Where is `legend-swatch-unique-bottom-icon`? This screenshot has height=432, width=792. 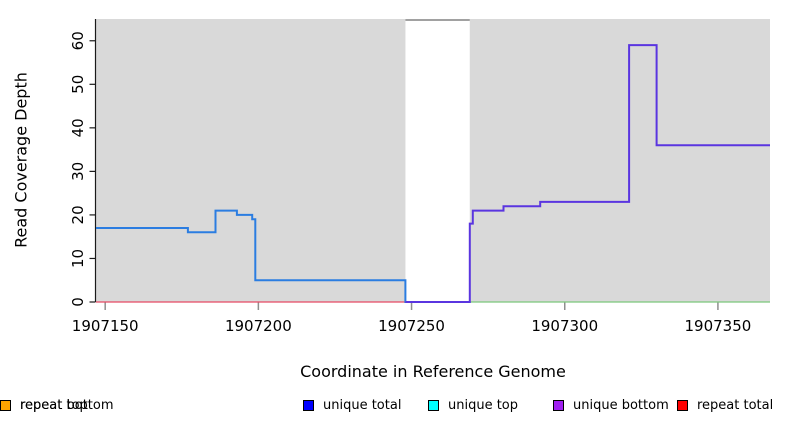
legend-swatch-unique-bottom-icon is located at coordinates (558, 405).